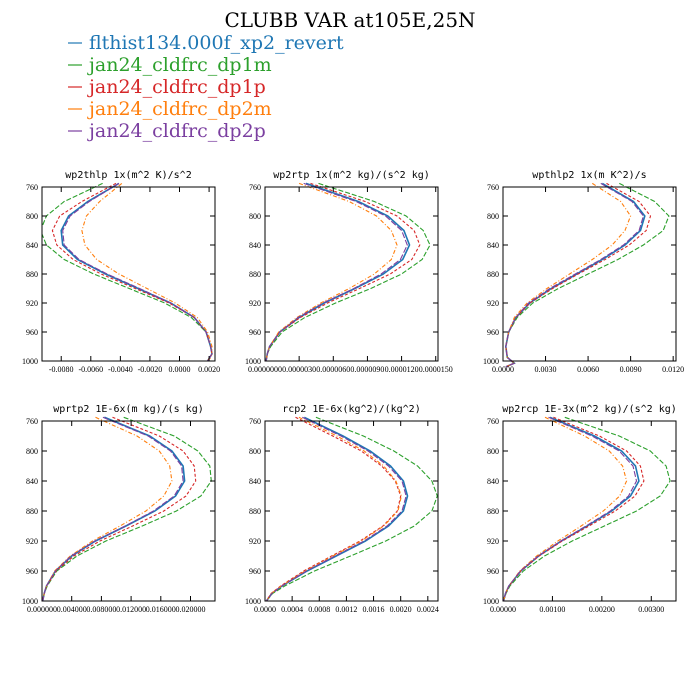 Image resolution: width=700 pixels, height=700 pixels. Describe the element at coordinates (673, 369) in the screenshot. I see `x-tick-label: 0.0120` at that location.